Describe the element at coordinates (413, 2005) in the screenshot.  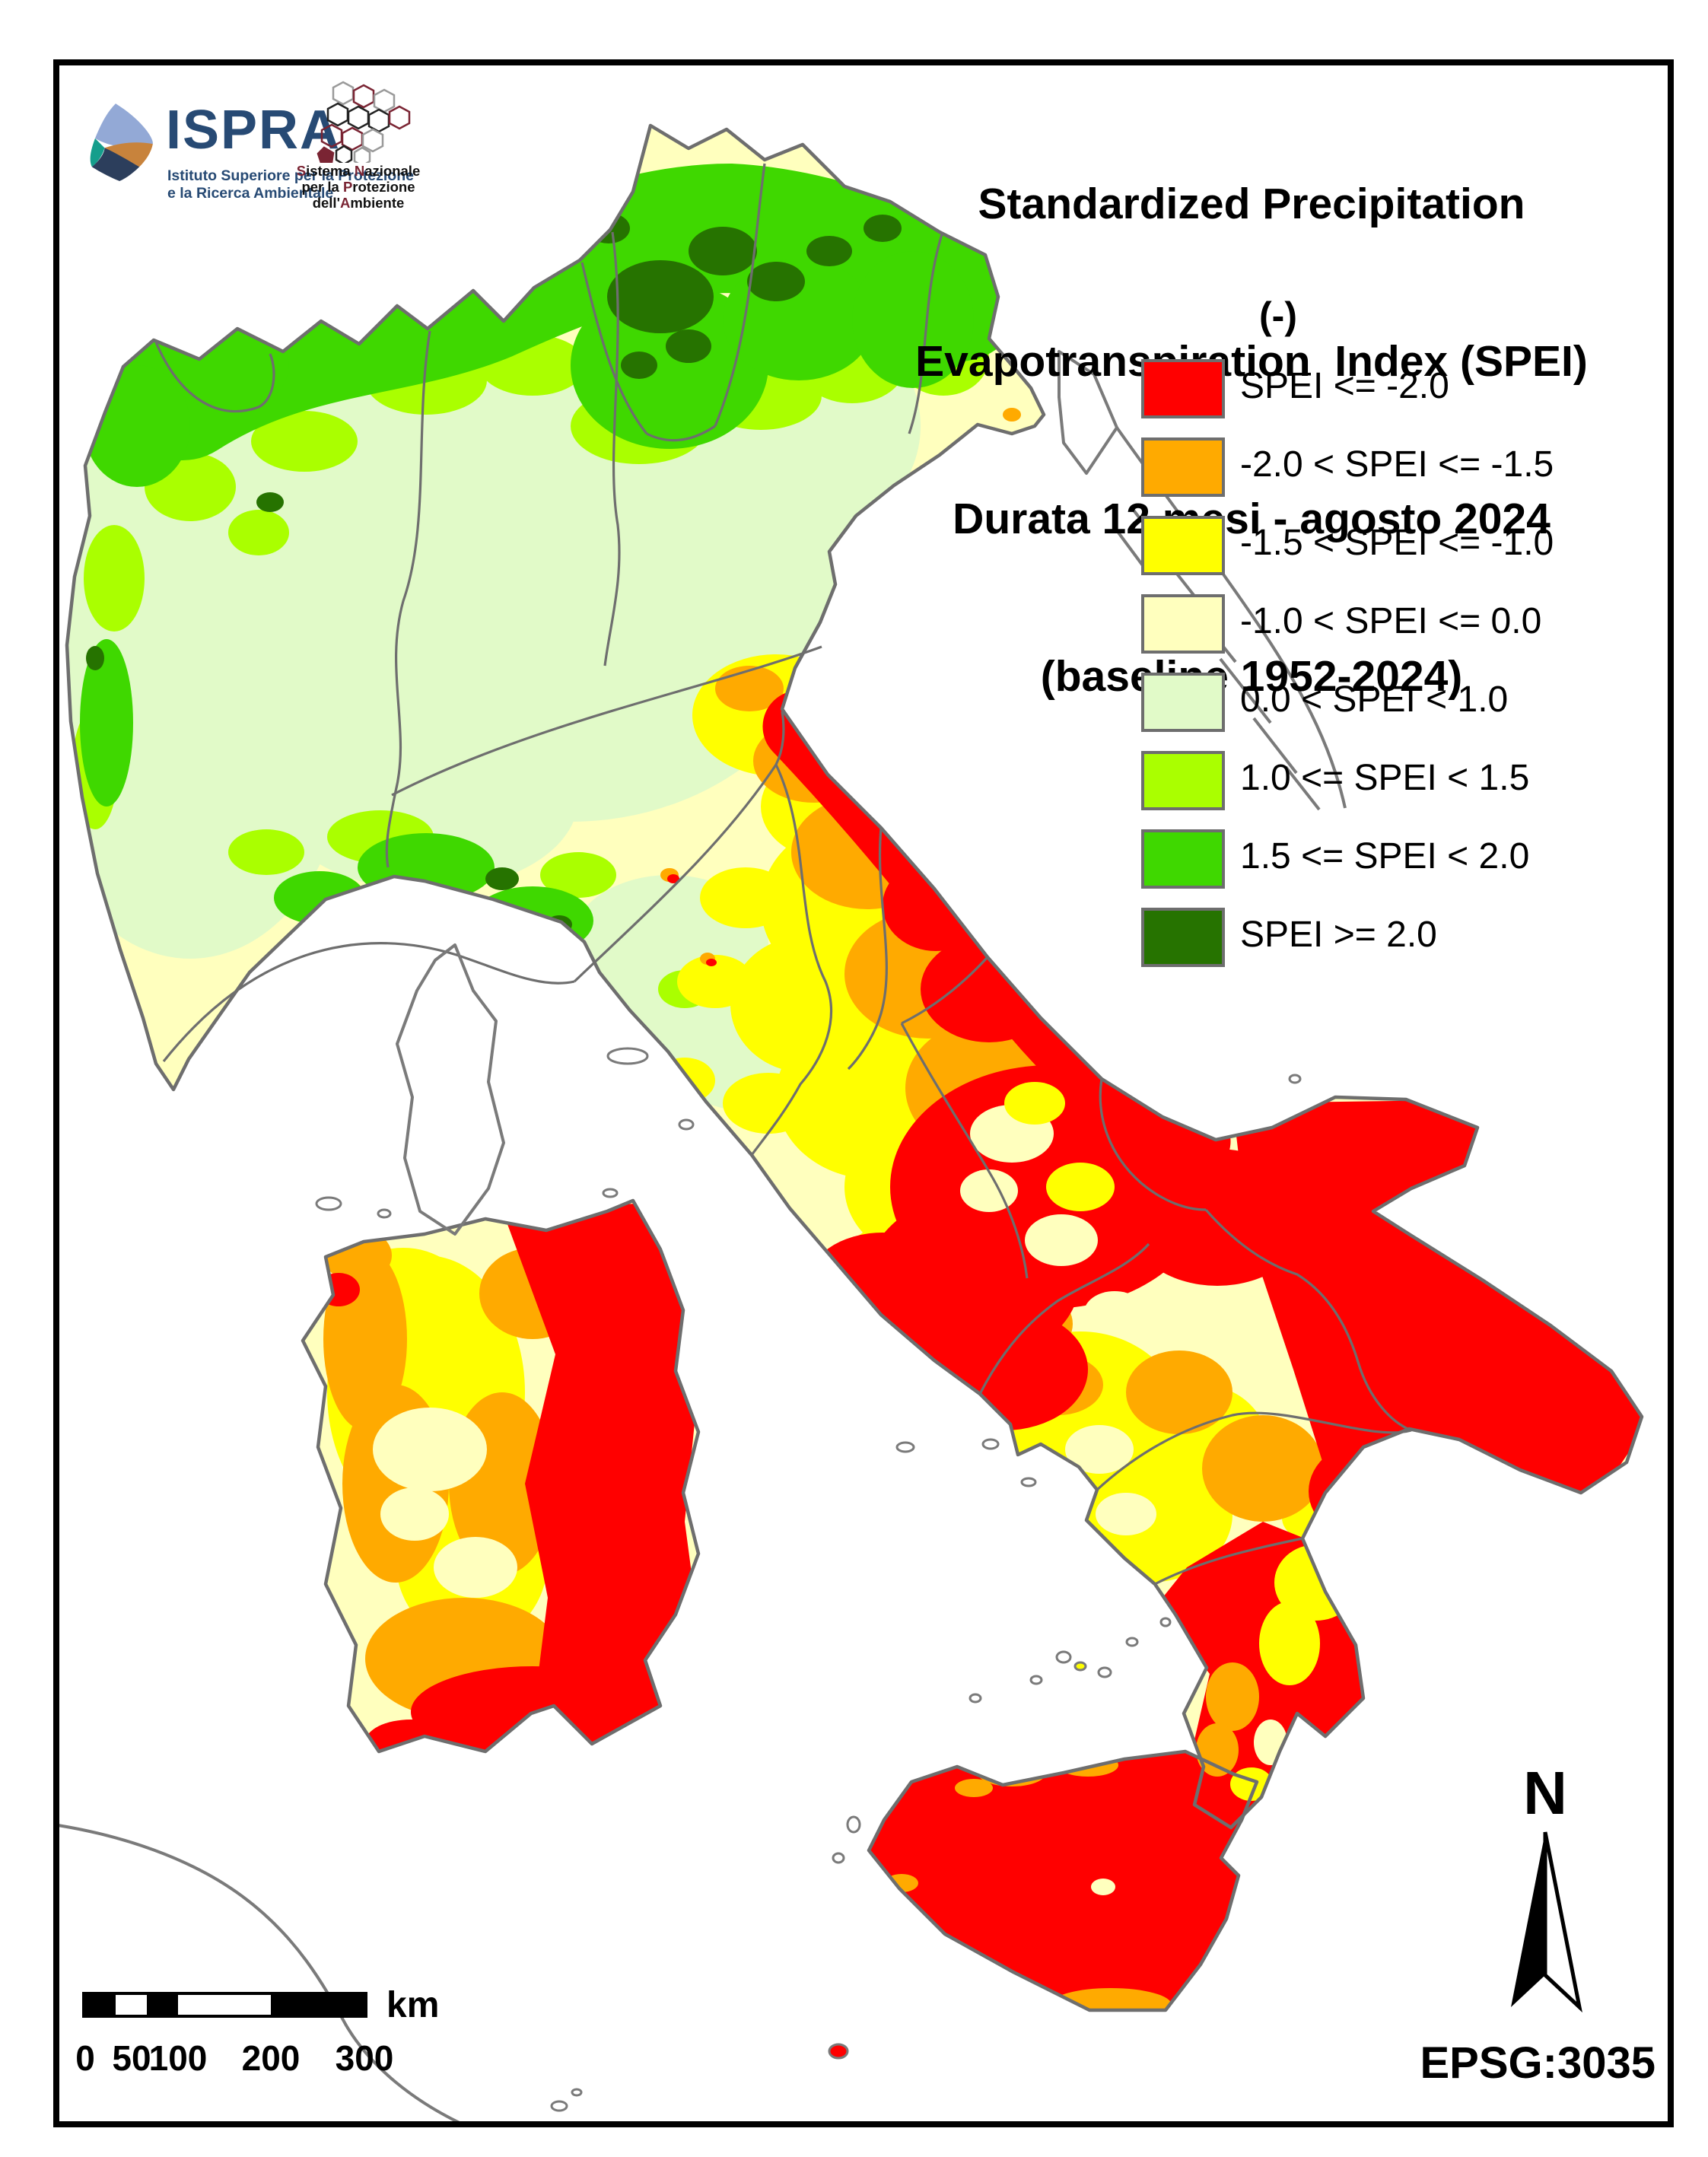
I see `scale-bar-unit: km` at that location.